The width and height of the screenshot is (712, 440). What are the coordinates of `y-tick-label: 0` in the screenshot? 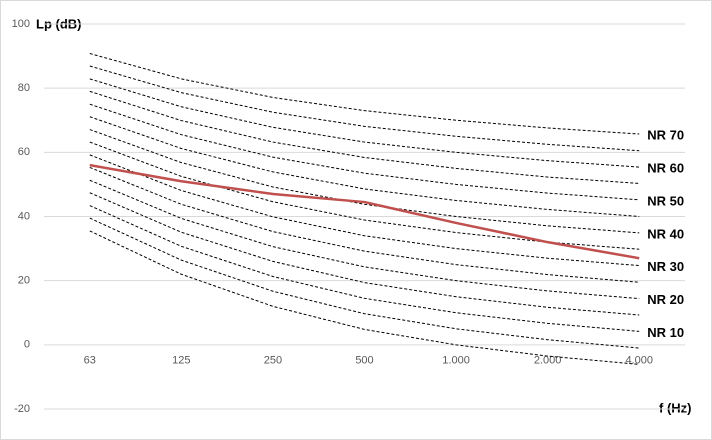 It's located at (27, 345).